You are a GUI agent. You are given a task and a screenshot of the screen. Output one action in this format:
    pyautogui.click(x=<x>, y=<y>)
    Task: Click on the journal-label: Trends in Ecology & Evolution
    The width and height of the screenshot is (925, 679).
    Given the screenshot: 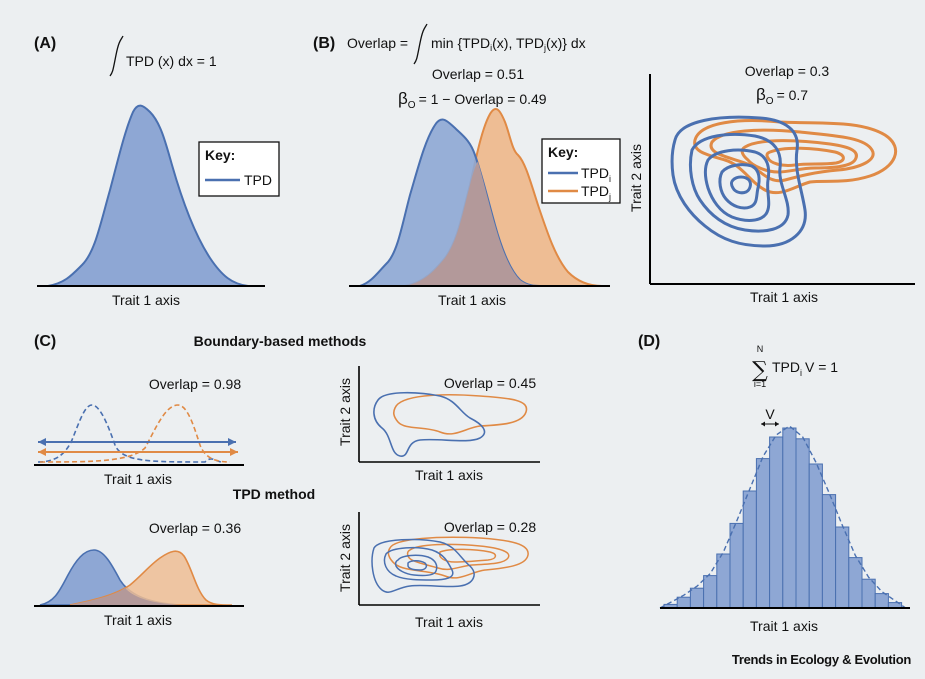 What is the action you would take?
    pyautogui.click(x=821, y=659)
    